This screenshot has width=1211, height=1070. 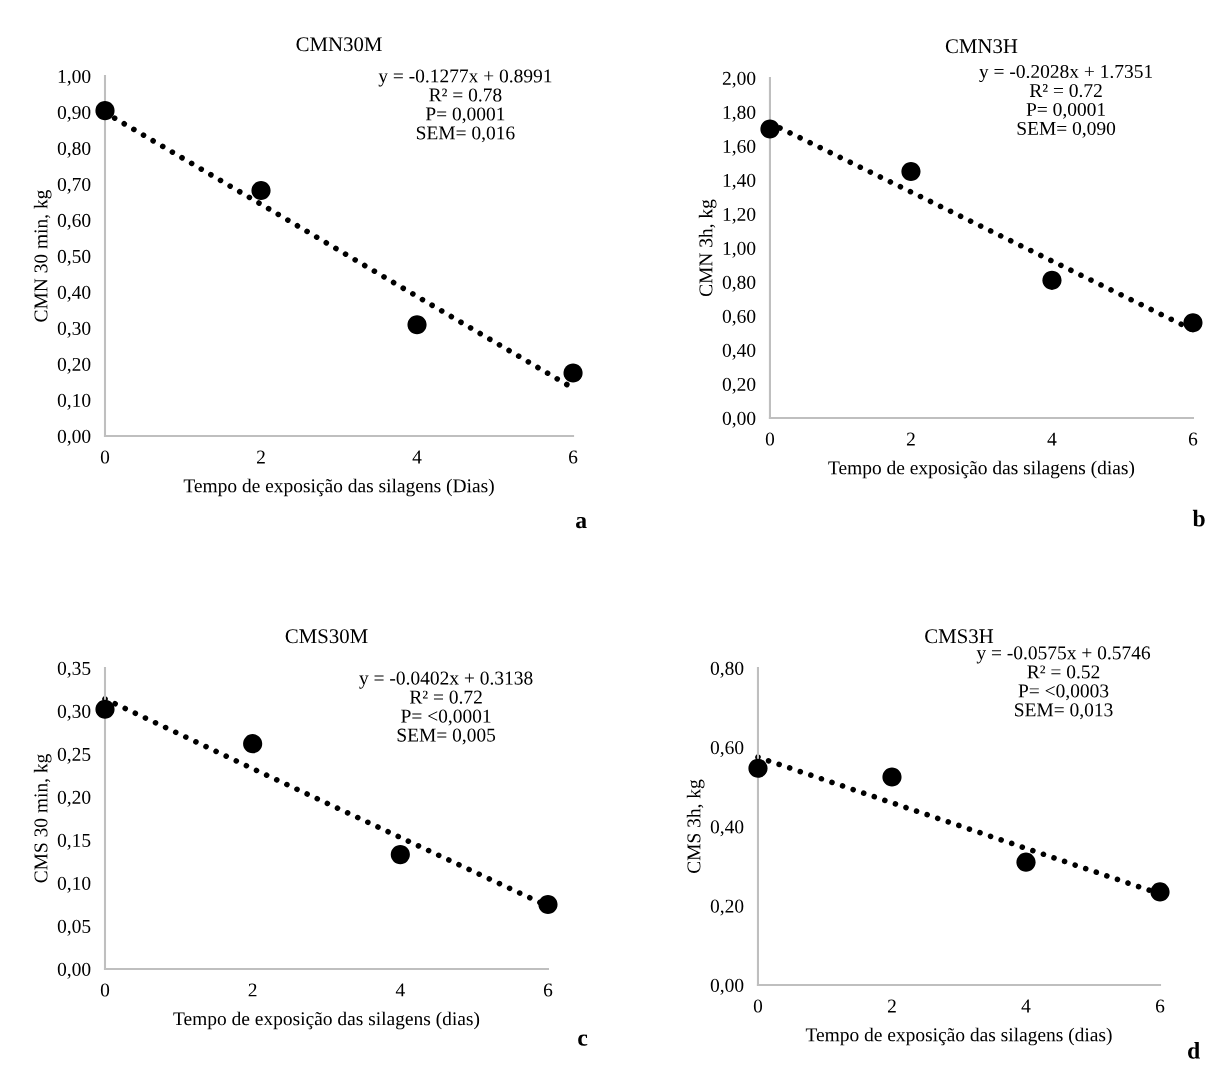 What do you see at coordinates (739, 215) in the screenshot?
I see `y-tick-label: 1,20` at bounding box center [739, 215].